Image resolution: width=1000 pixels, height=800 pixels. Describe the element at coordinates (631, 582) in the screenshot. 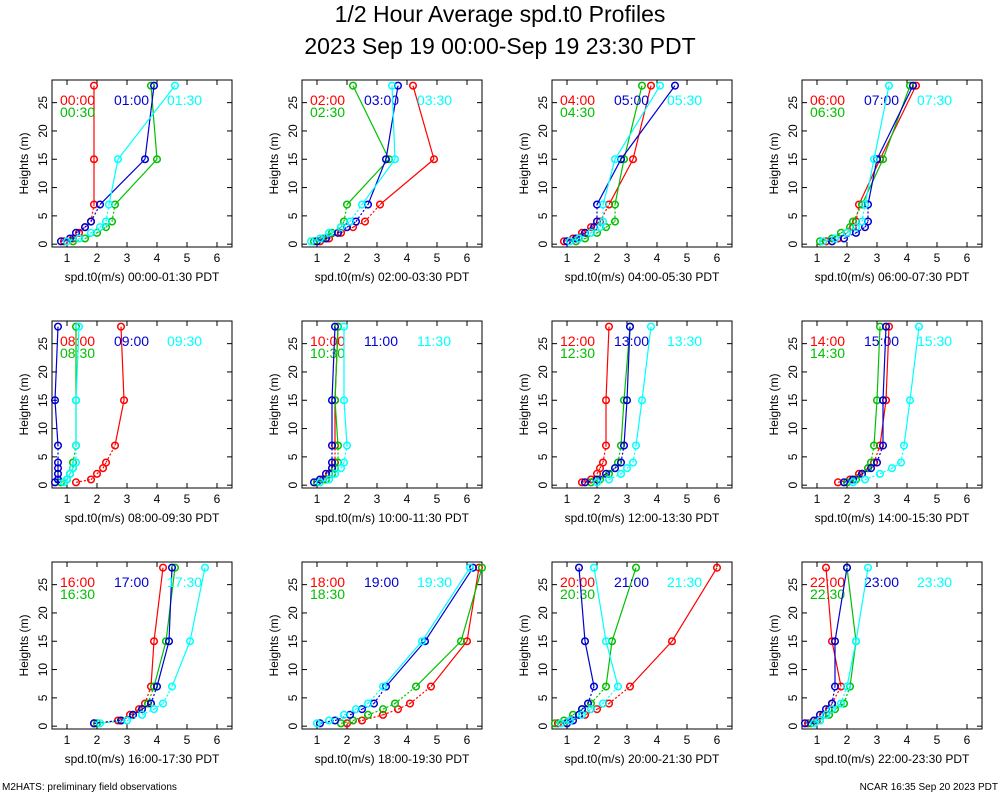

I see `legend-entry: 21:00` at that location.